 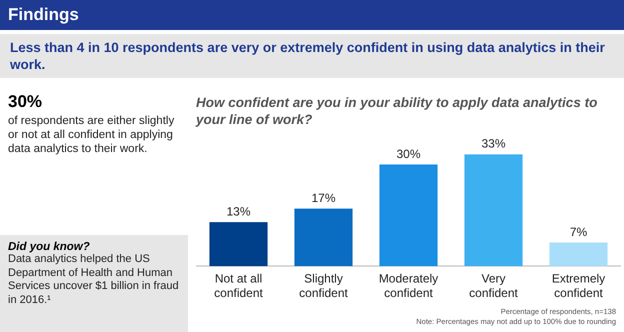 What do you see at coordinates (408, 153) in the screenshot?
I see `data-label: 30%` at bounding box center [408, 153].